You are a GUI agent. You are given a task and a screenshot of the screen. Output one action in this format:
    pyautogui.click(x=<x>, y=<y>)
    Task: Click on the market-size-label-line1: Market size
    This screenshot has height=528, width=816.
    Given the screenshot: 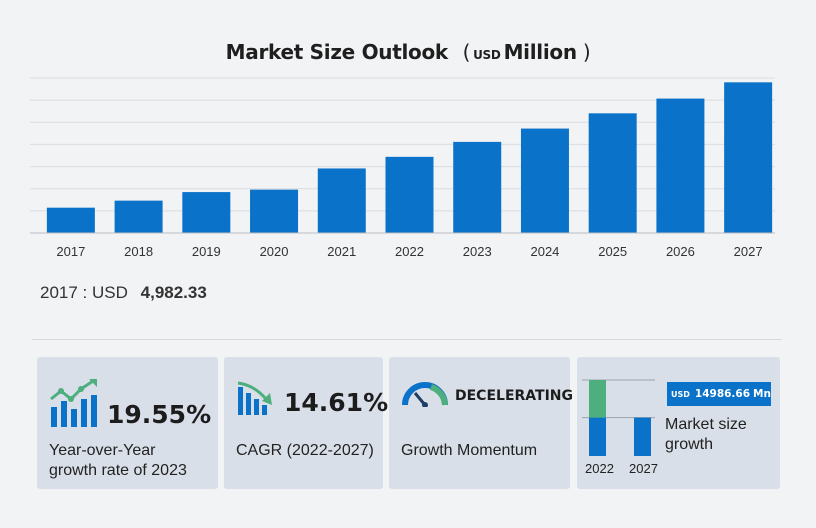 What is the action you would take?
    pyautogui.click(x=706, y=424)
    